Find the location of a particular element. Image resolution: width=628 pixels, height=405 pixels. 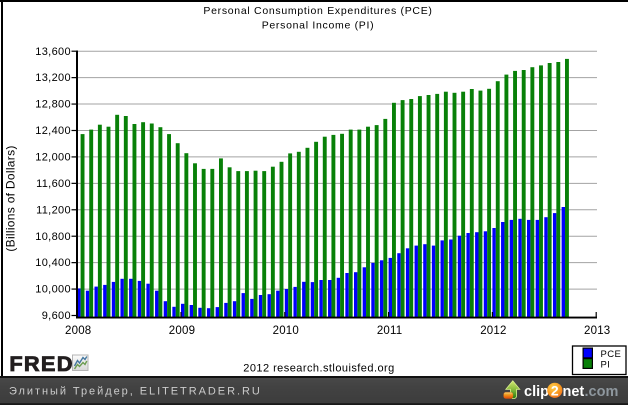

svg-text: 12,400 is located at coordinates (53, 131).